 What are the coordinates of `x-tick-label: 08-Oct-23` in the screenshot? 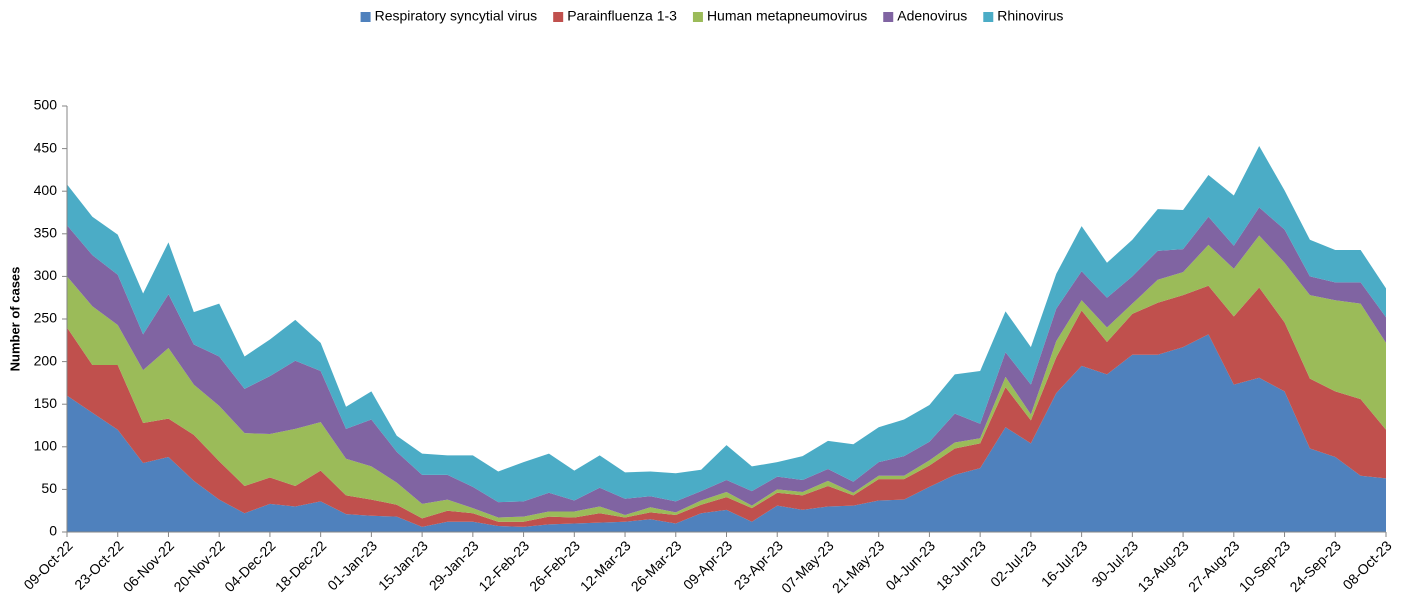 It's located at (1366, 564).